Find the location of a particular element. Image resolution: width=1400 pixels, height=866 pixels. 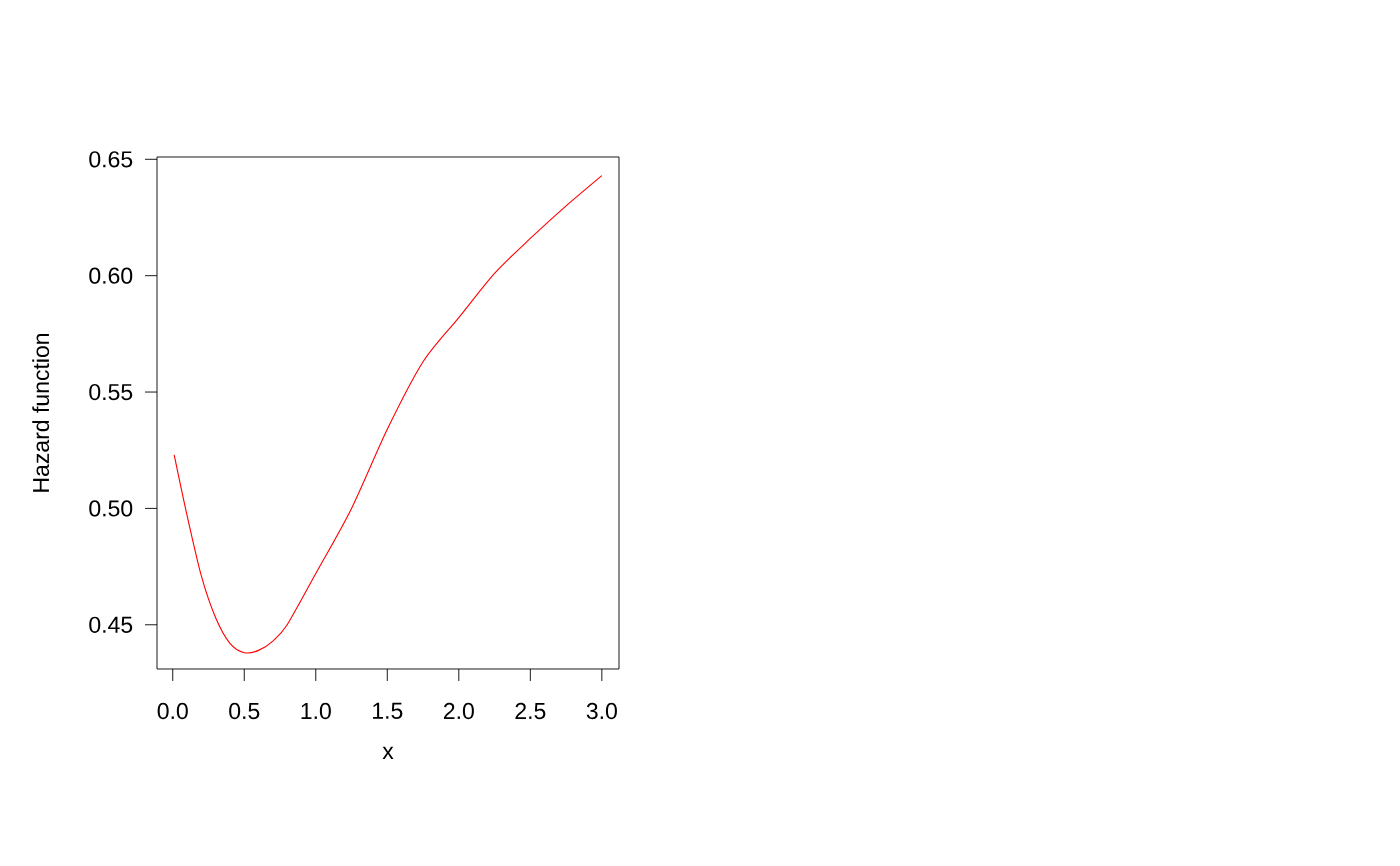

y-tick-label: 0.45 is located at coordinates (111, 624).